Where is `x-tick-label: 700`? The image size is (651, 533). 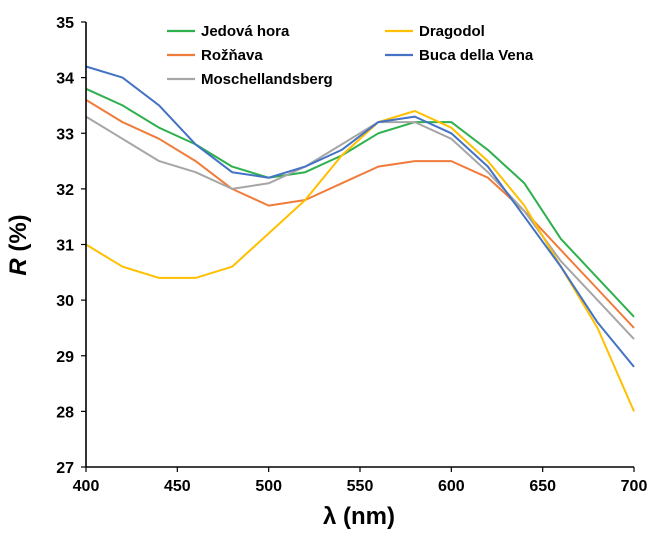 x-tick-label: 700 is located at coordinates (634, 486).